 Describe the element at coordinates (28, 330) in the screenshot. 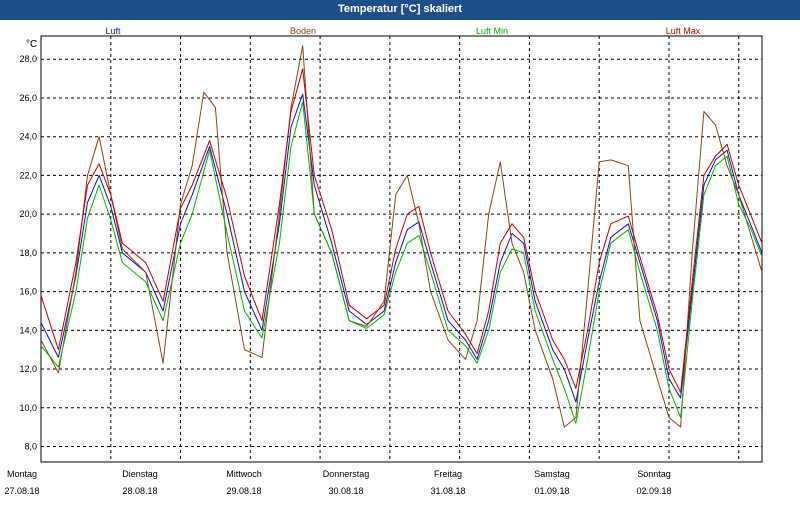

I see `y-tick-label: 14,0` at that location.